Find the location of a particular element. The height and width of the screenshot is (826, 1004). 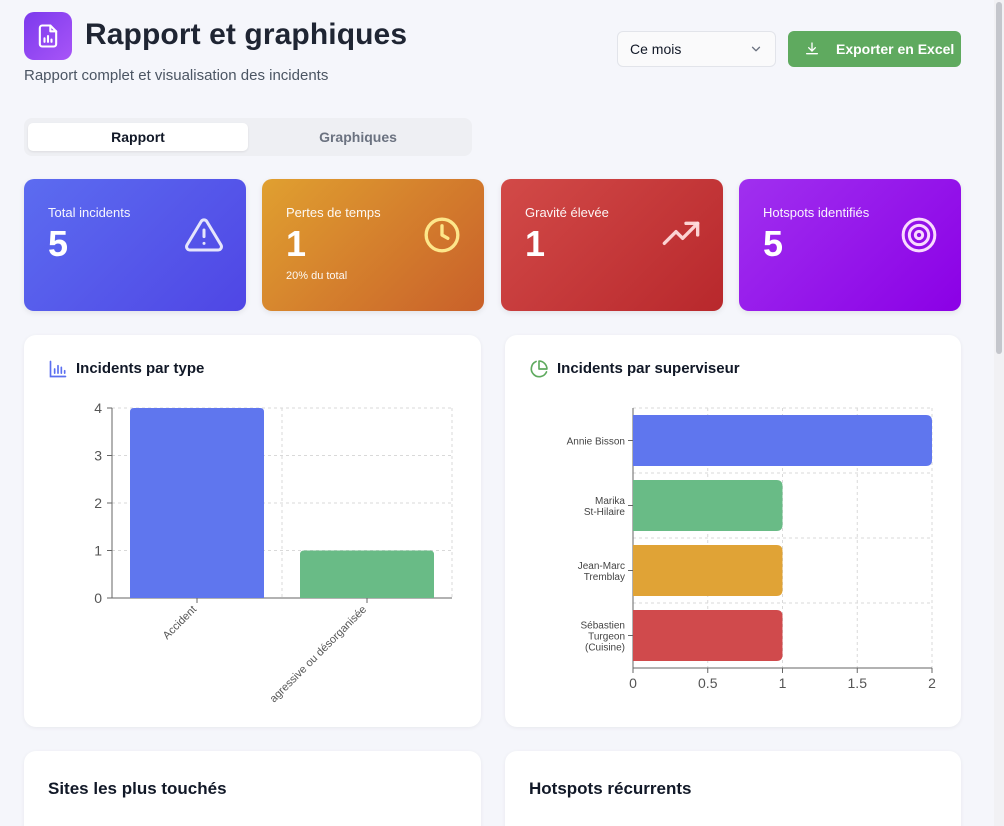

pie-chart-icon is located at coordinates (539, 369).